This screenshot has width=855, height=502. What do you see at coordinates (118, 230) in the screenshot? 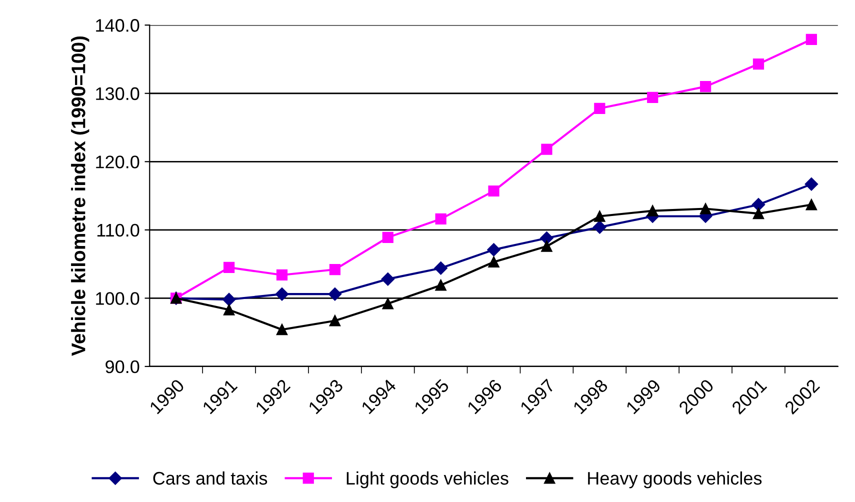
I see `y-tick-label: 110.0` at bounding box center [118, 230].